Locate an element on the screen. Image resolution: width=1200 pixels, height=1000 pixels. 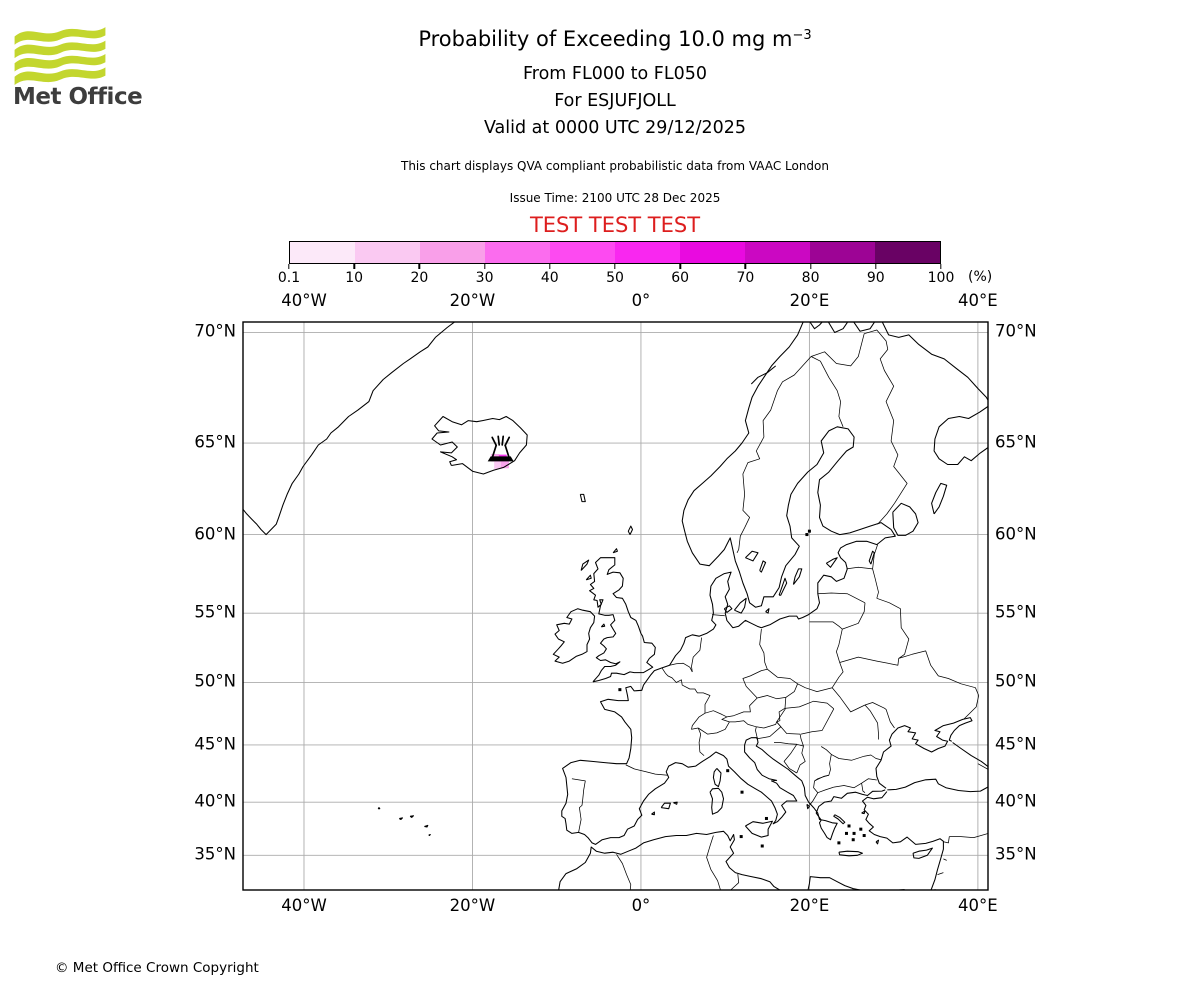
lat-tick-label-left: 60°N is located at coordinates (215, 534).